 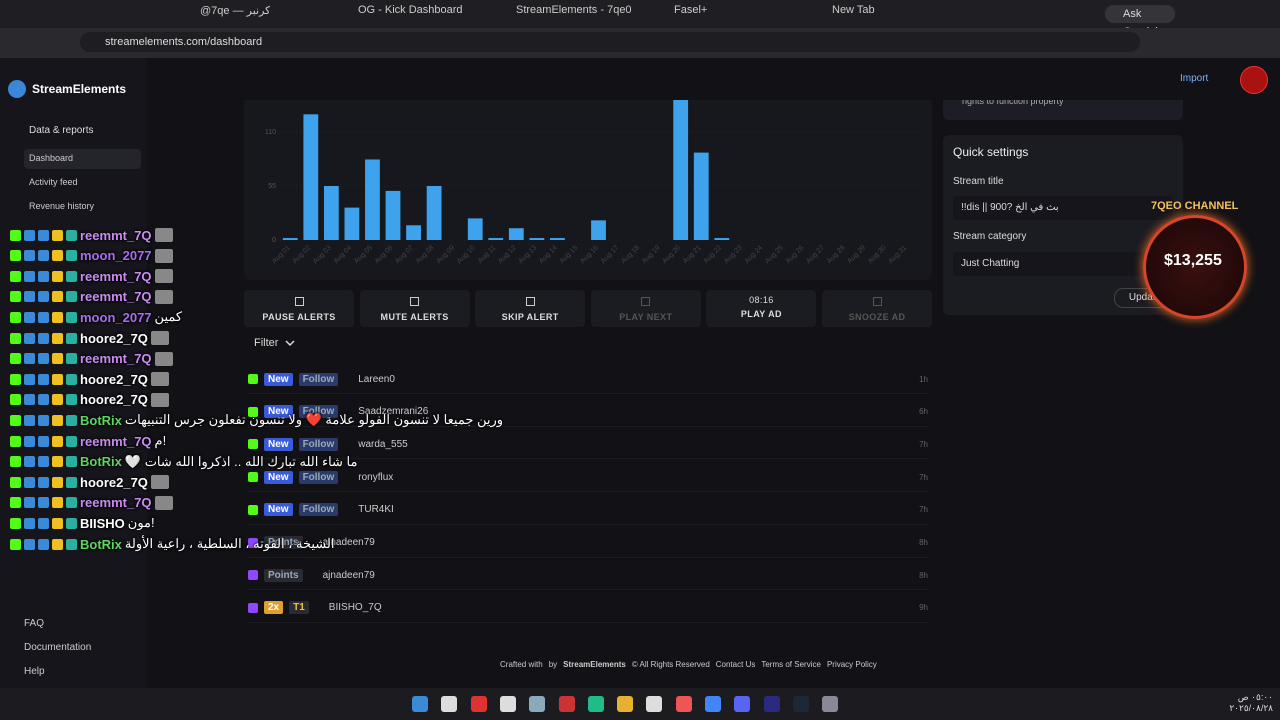 I want to click on chat-line: moon_2077, so click(x=91, y=256).